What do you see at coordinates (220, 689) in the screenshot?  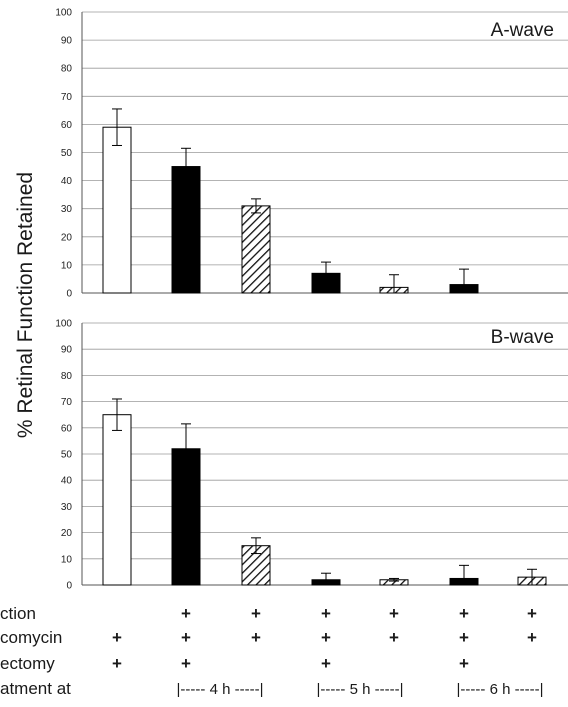 I see `group-label-4h: |----- 4 h -----|` at bounding box center [220, 689].